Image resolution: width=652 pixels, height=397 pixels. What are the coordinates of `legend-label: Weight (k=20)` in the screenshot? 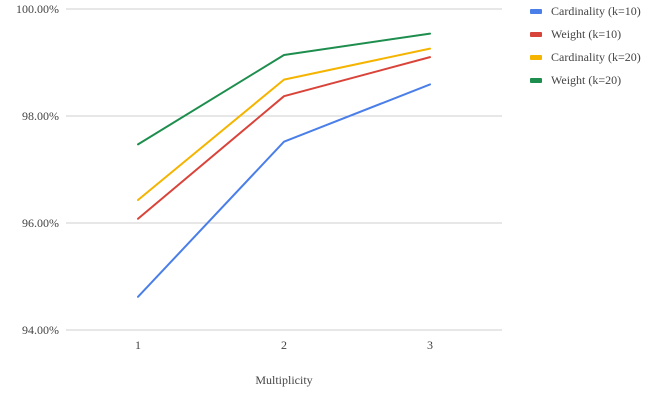 It's located at (586, 80).